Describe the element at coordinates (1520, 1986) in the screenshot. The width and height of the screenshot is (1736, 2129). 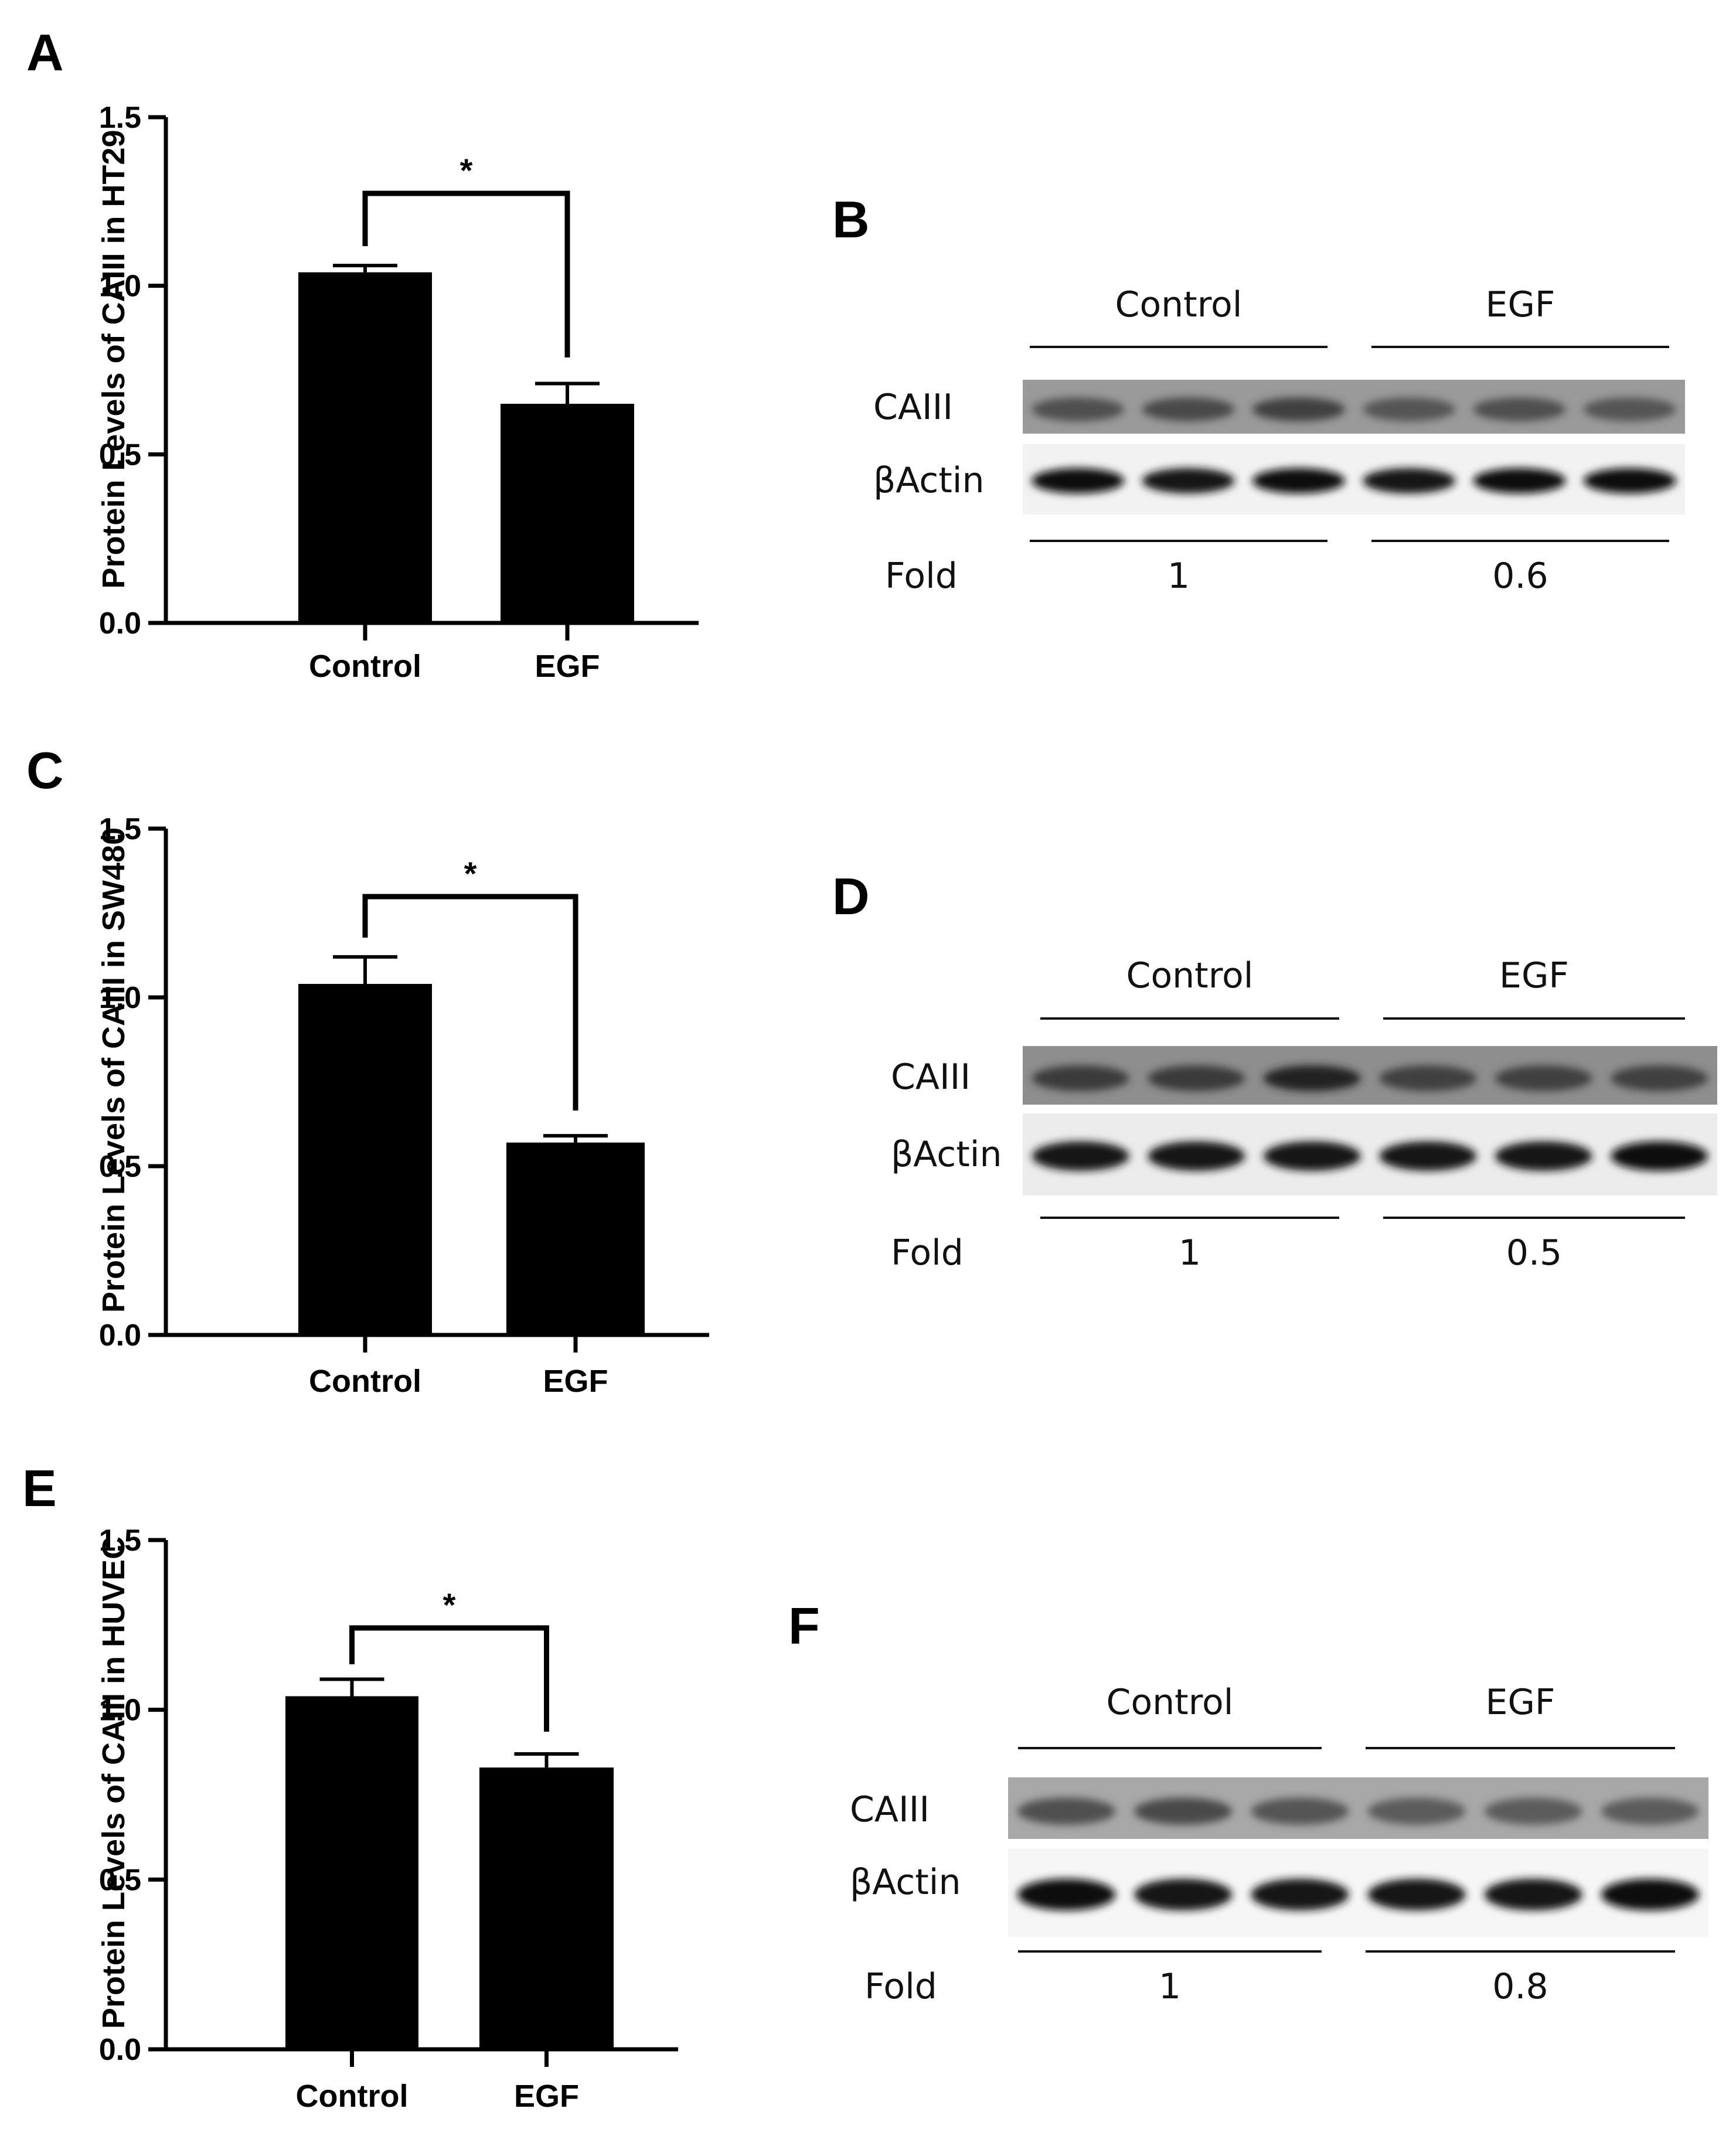
I see `fold-value: 0.8` at that location.